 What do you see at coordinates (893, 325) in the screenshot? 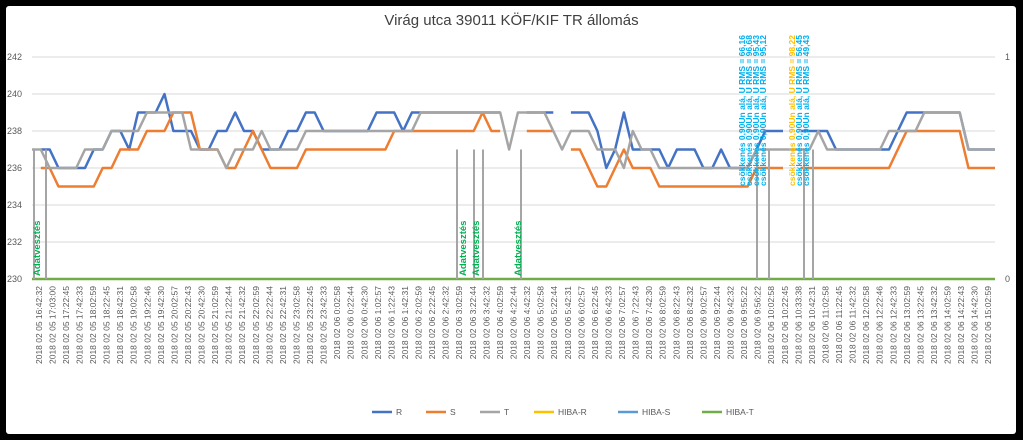
I see `x-tick-label: 2018 02 06 12:42:33` at bounding box center [893, 325].